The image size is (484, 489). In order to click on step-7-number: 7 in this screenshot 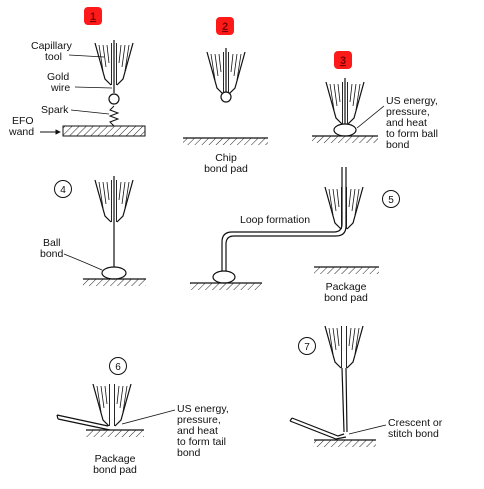, I will do `click(307, 347)`.